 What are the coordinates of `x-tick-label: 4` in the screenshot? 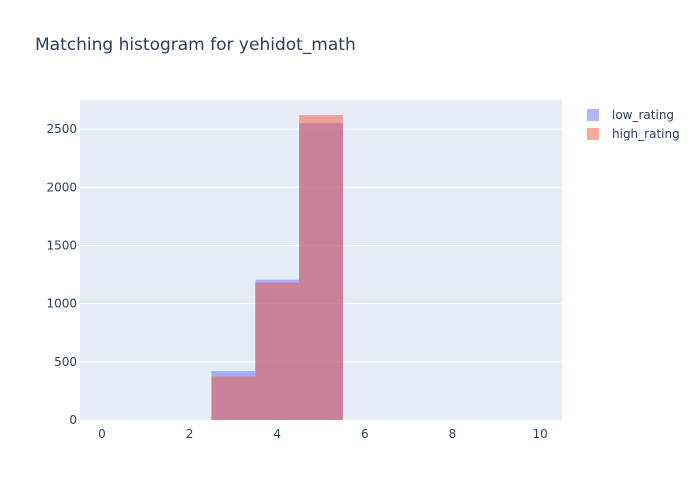 It's located at (277, 434).